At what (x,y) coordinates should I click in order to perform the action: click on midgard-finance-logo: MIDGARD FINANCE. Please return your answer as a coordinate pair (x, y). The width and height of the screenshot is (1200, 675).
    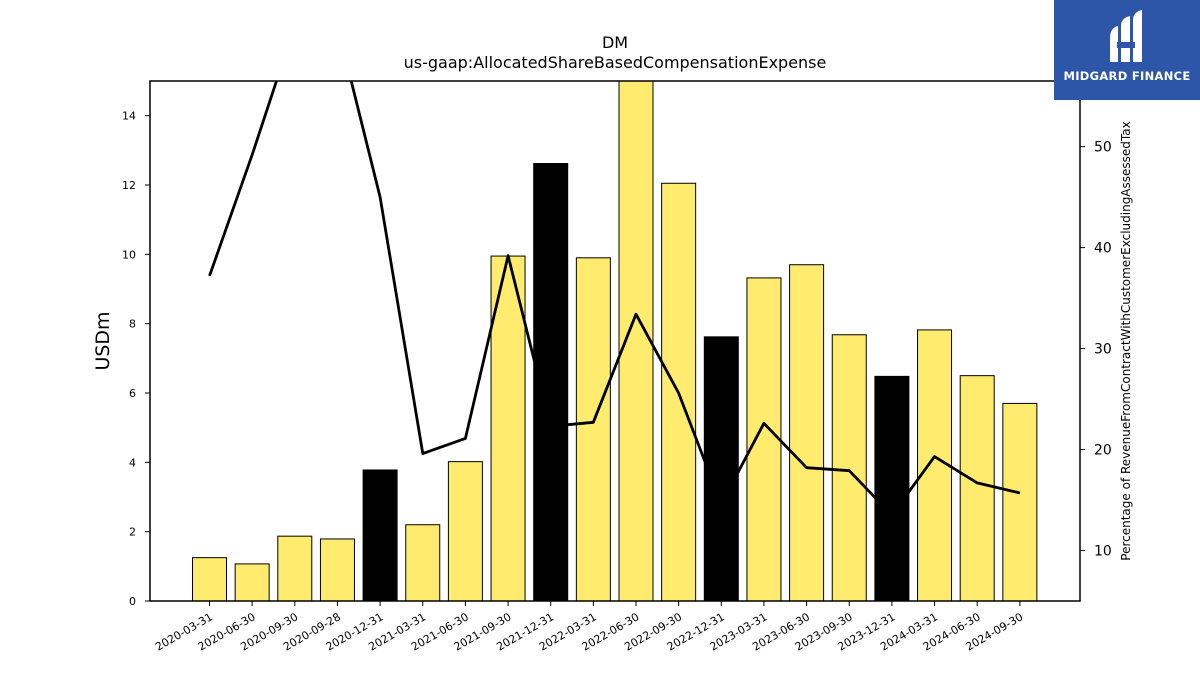
    Looking at the image, I should click on (1127, 50).